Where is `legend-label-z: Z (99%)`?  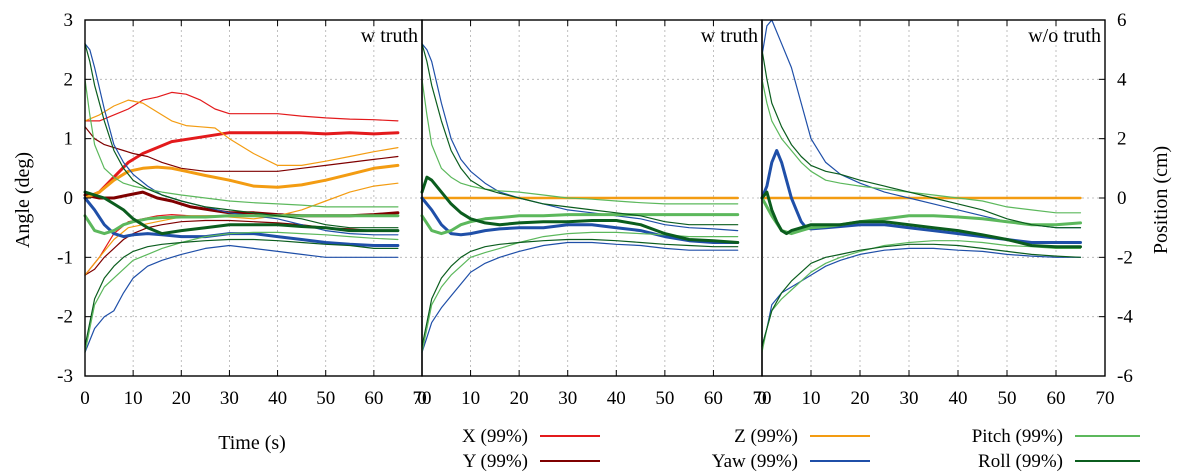
legend-label-z: Z (99%) is located at coordinates (766, 436).